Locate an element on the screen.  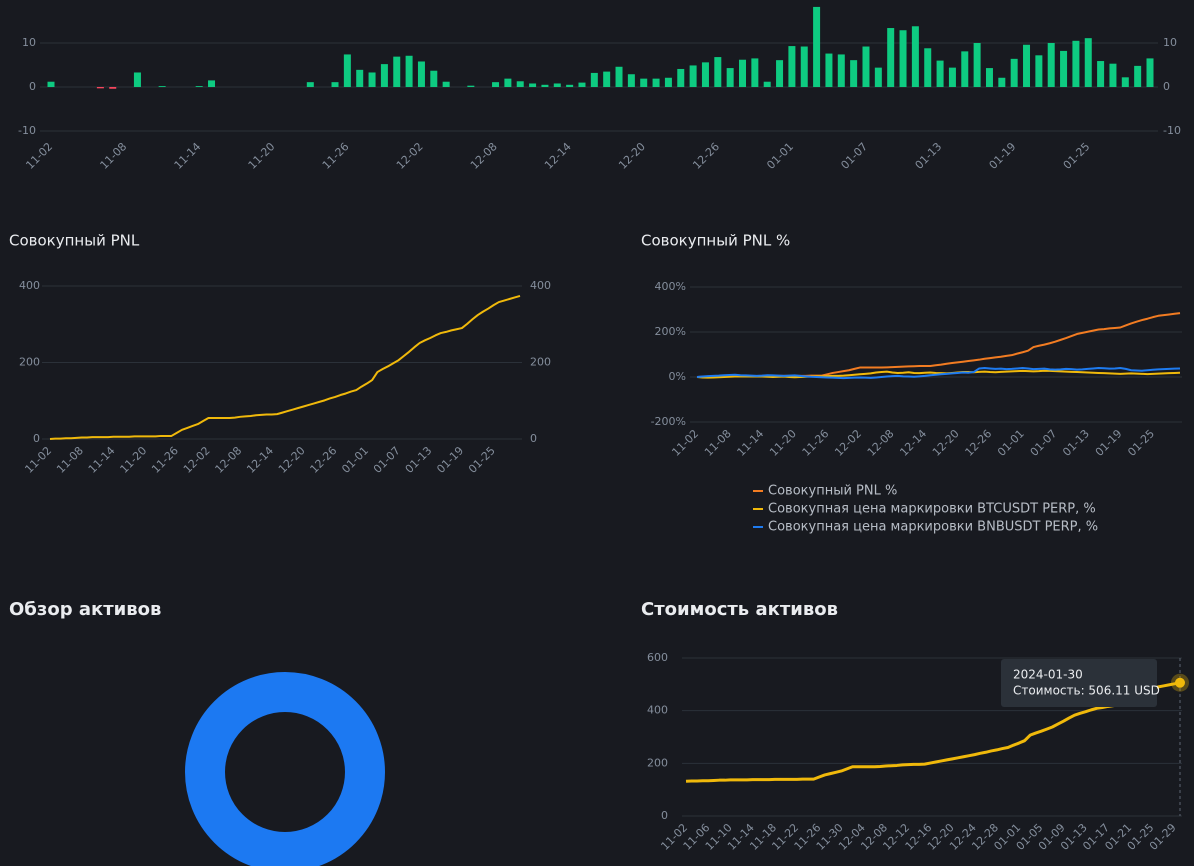
tooltip-value: Стоимость: 506.11 USD is located at coordinates (1086, 691).